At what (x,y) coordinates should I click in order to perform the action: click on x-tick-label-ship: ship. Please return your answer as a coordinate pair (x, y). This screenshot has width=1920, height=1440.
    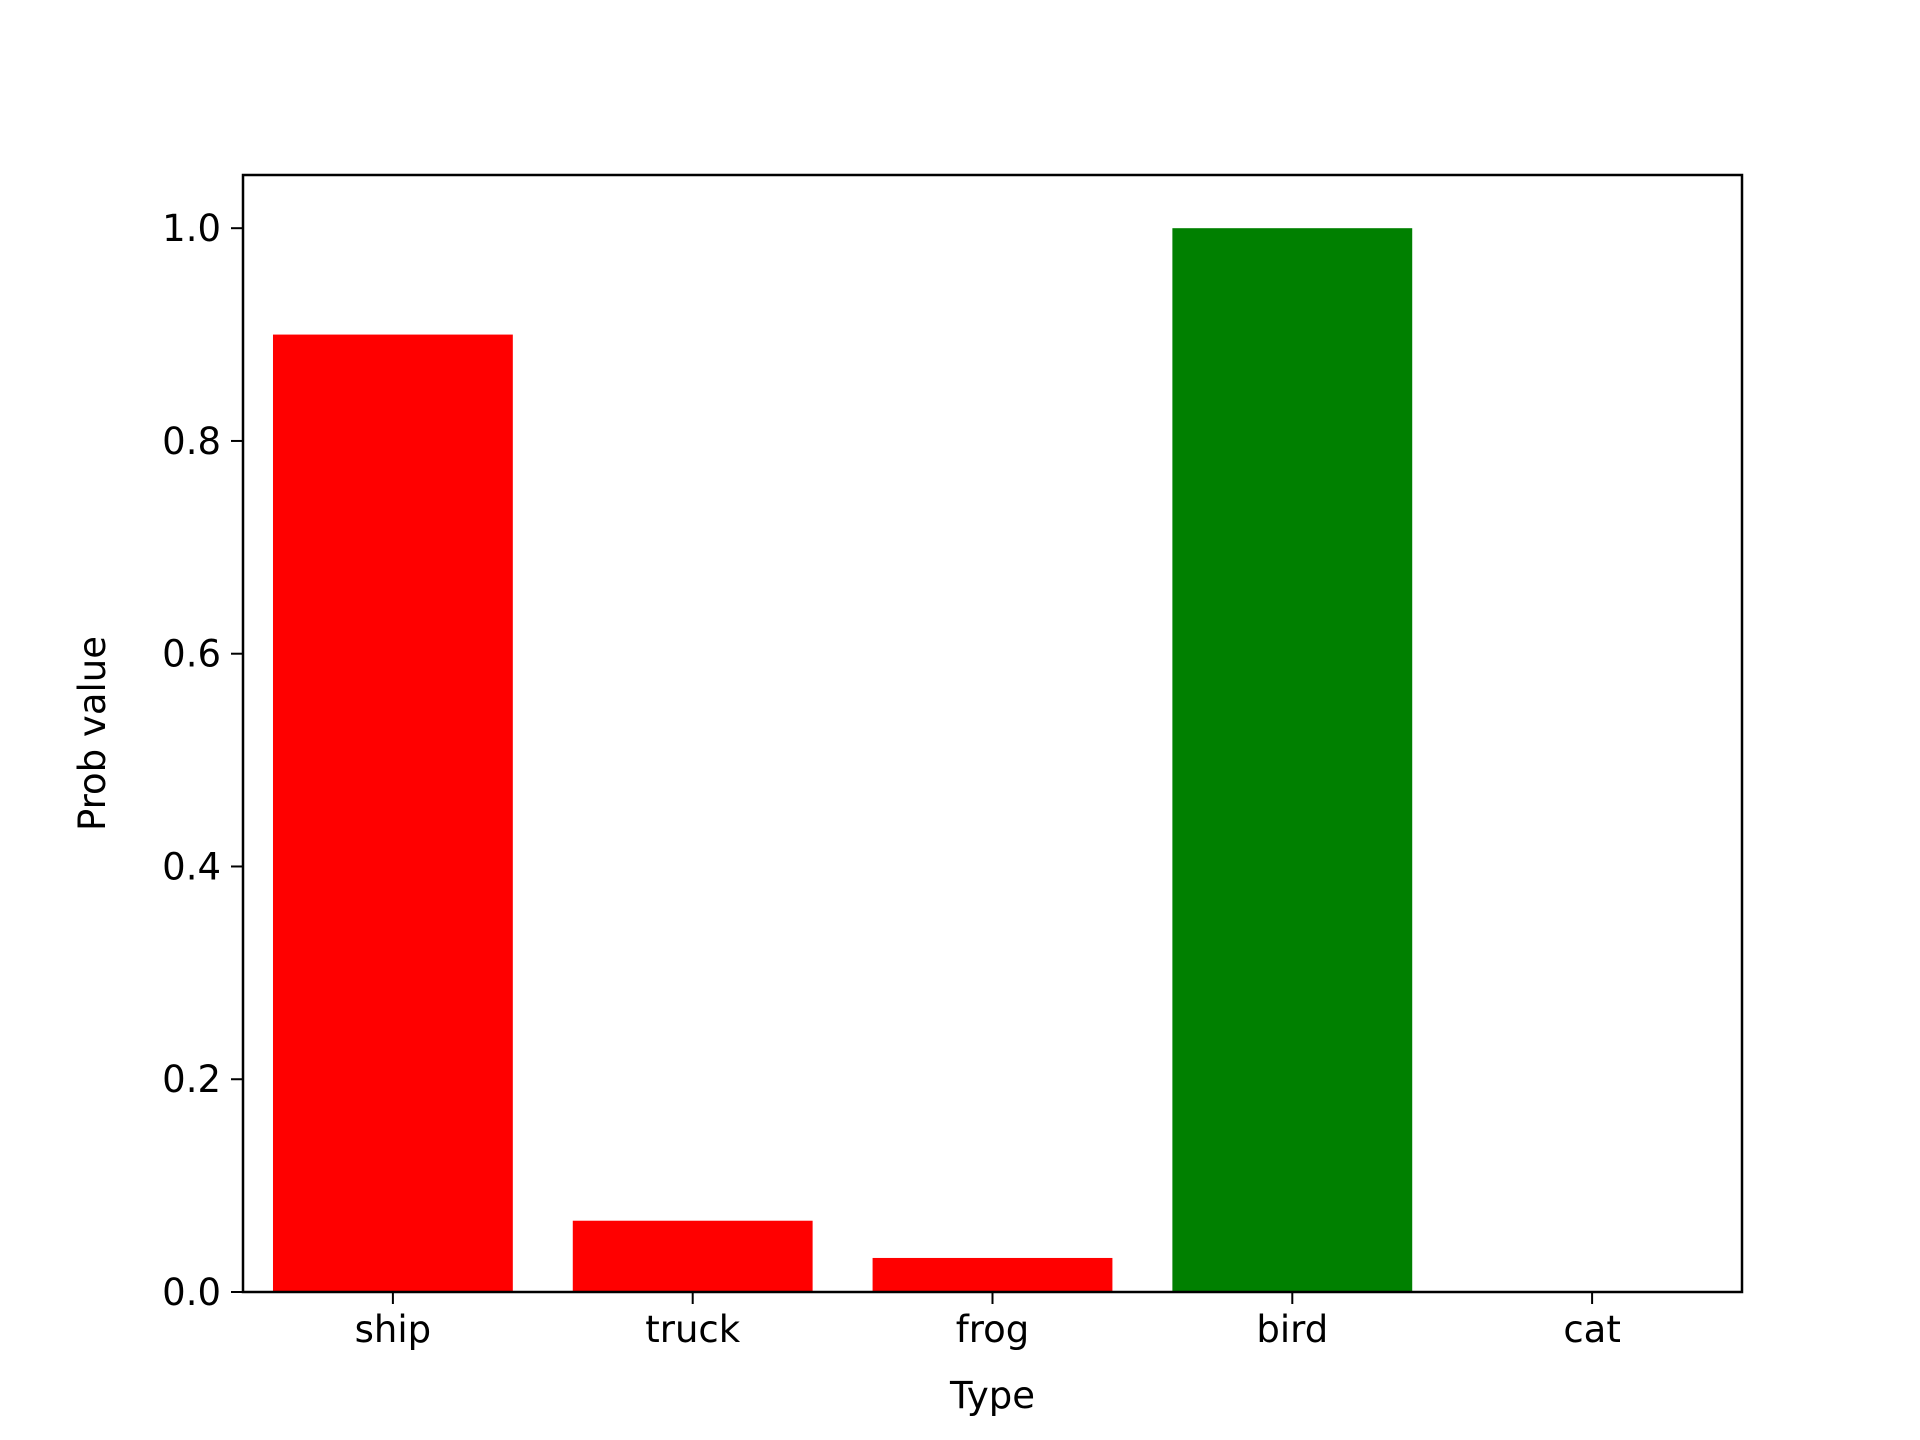
    Looking at the image, I should click on (393, 1329).